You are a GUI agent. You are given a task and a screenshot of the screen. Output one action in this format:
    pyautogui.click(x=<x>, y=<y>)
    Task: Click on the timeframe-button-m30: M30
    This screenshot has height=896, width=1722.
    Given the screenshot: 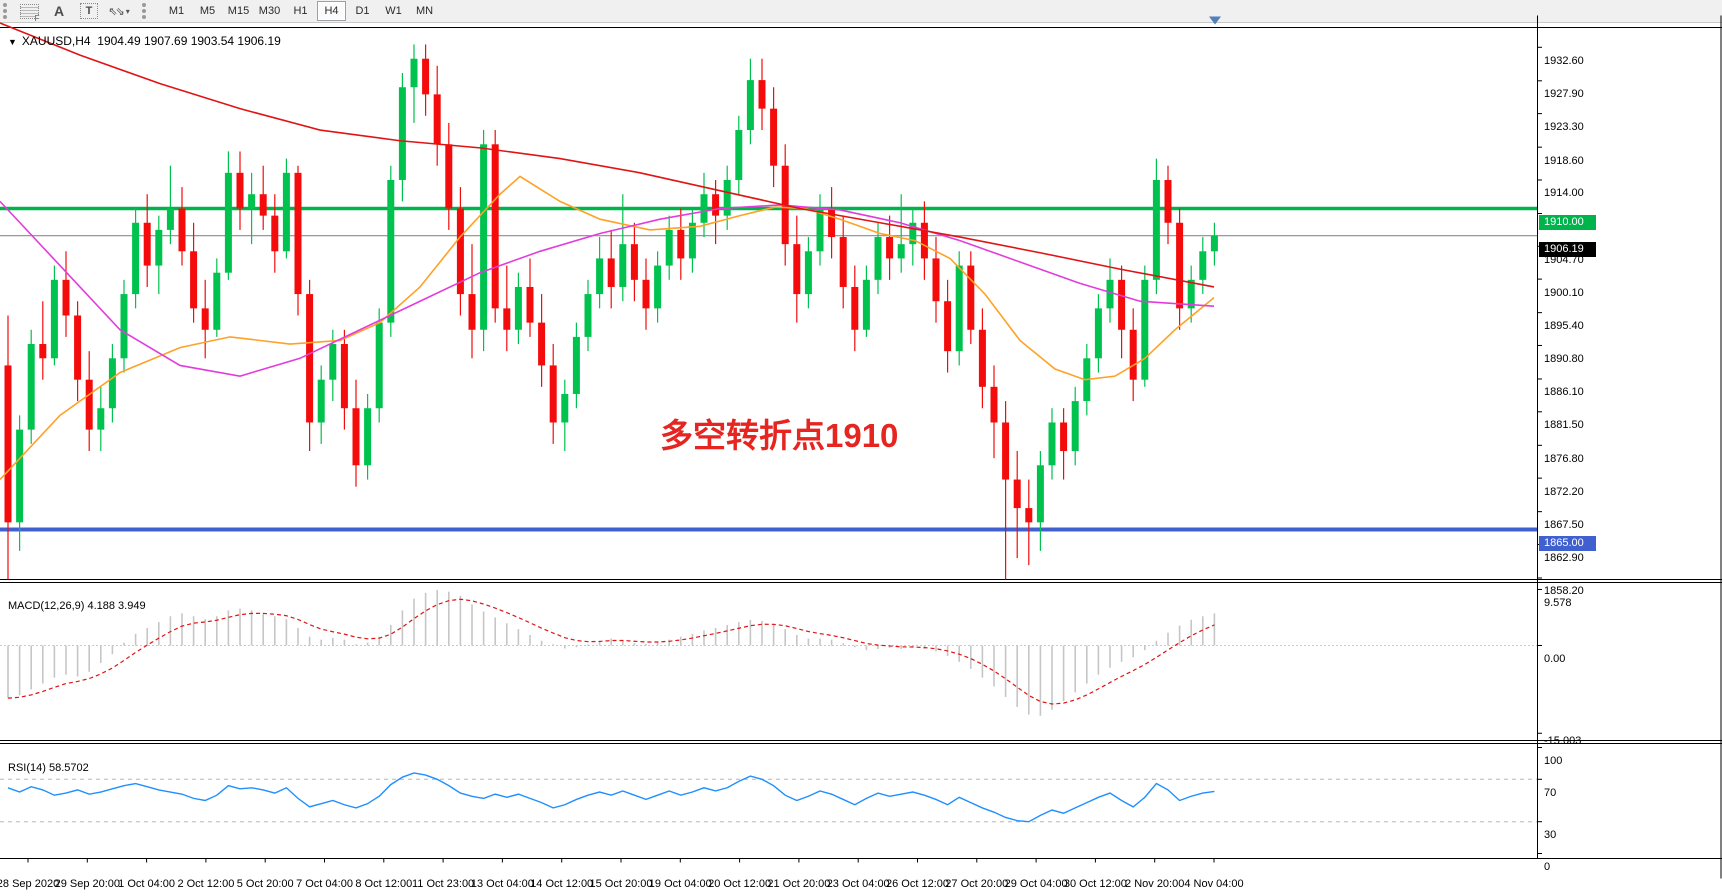 What is the action you would take?
    pyautogui.click(x=269, y=11)
    